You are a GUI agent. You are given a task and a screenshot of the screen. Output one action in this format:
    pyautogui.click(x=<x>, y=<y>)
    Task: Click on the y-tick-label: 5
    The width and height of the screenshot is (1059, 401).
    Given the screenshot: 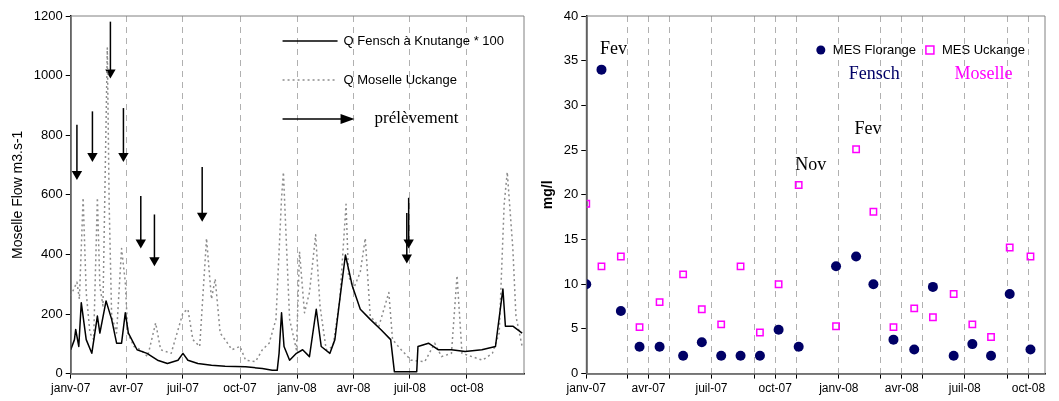 What is the action you would take?
    pyautogui.click(x=575, y=328)
    